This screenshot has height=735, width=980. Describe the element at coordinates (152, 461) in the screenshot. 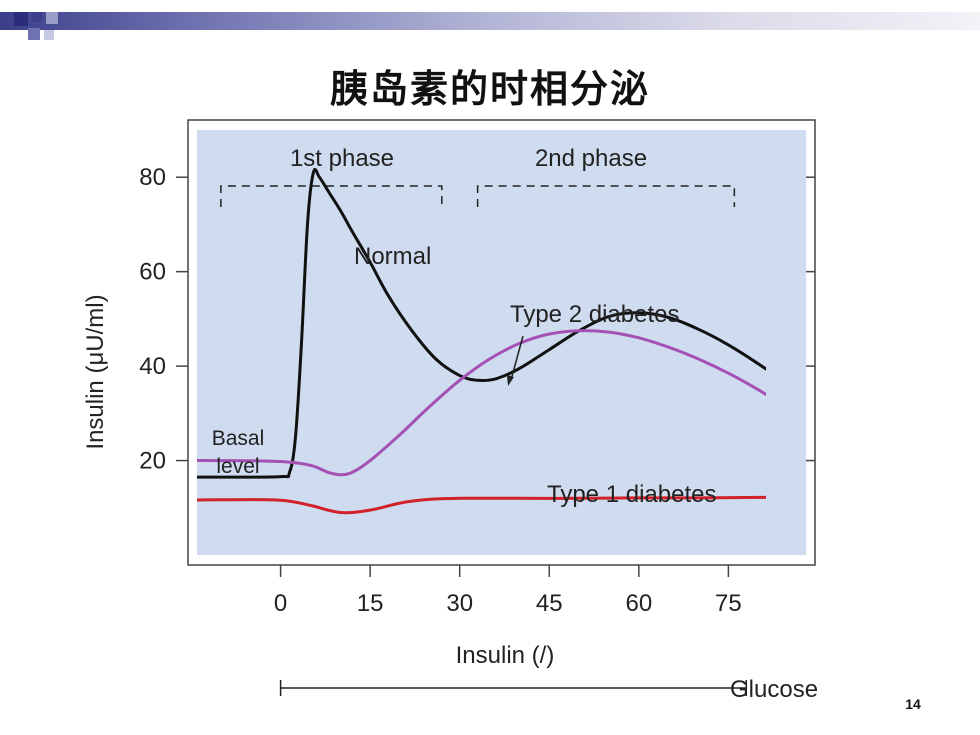

I see `y-tick-label: 20` at that location.